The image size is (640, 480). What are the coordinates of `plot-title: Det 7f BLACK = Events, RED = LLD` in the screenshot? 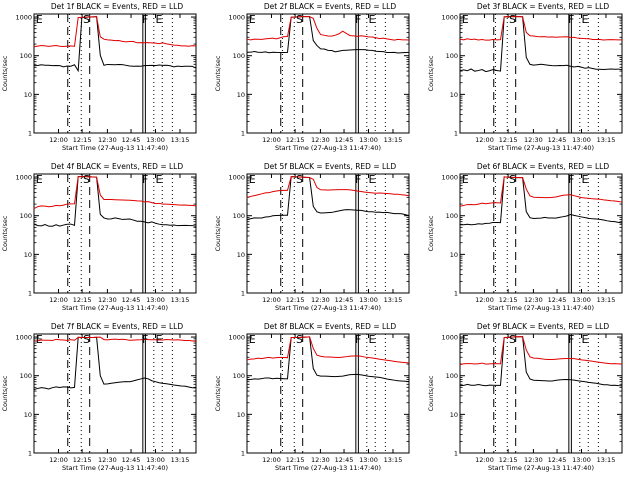 It's located at (117, 326).